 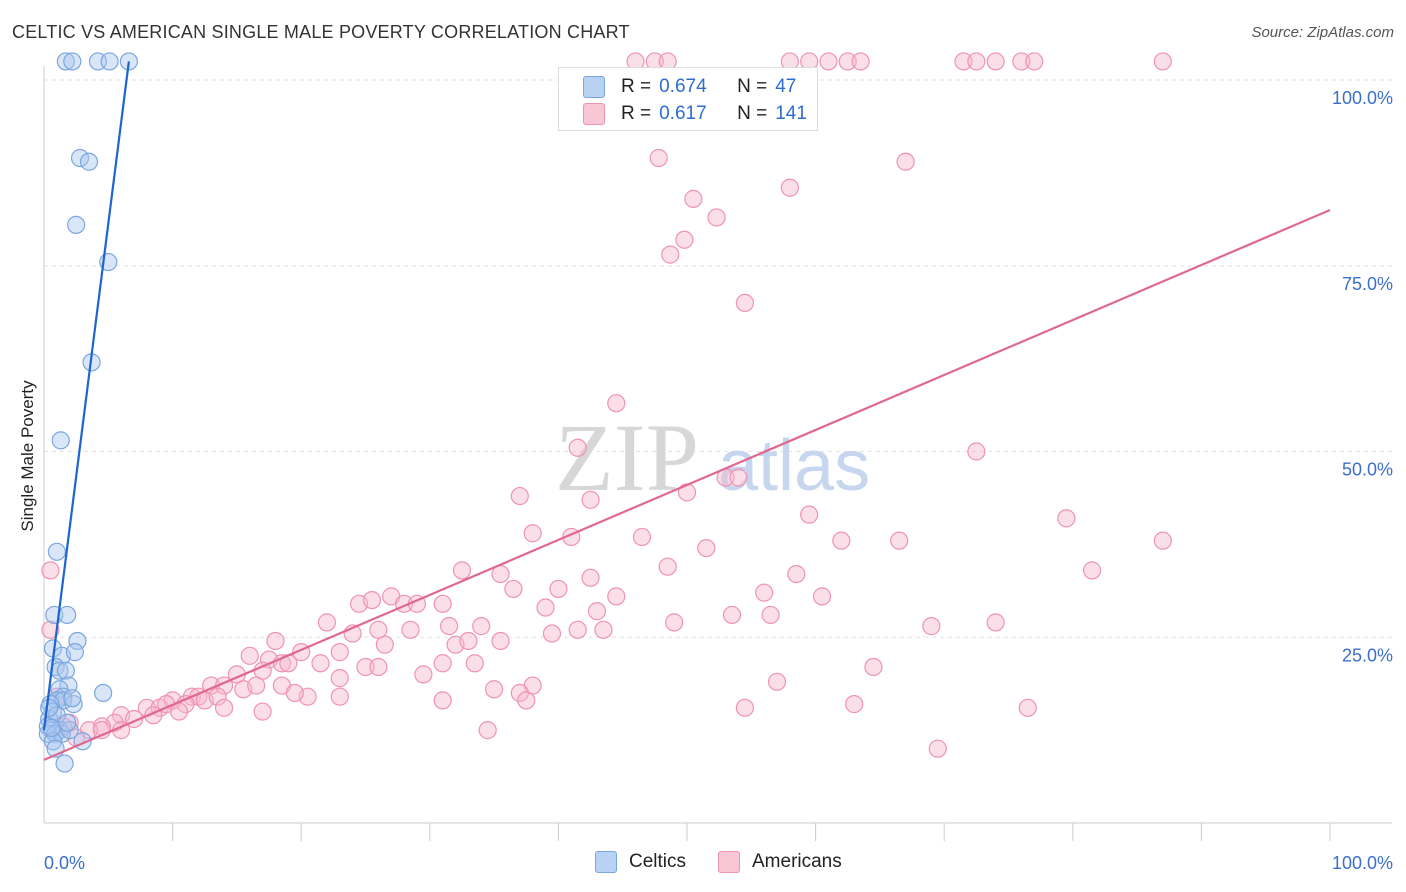 What do you see at coordinates (658, 861) in the screenshot?
I see `celtics-legend-label: Celtics` at bounding box center [658, 861].